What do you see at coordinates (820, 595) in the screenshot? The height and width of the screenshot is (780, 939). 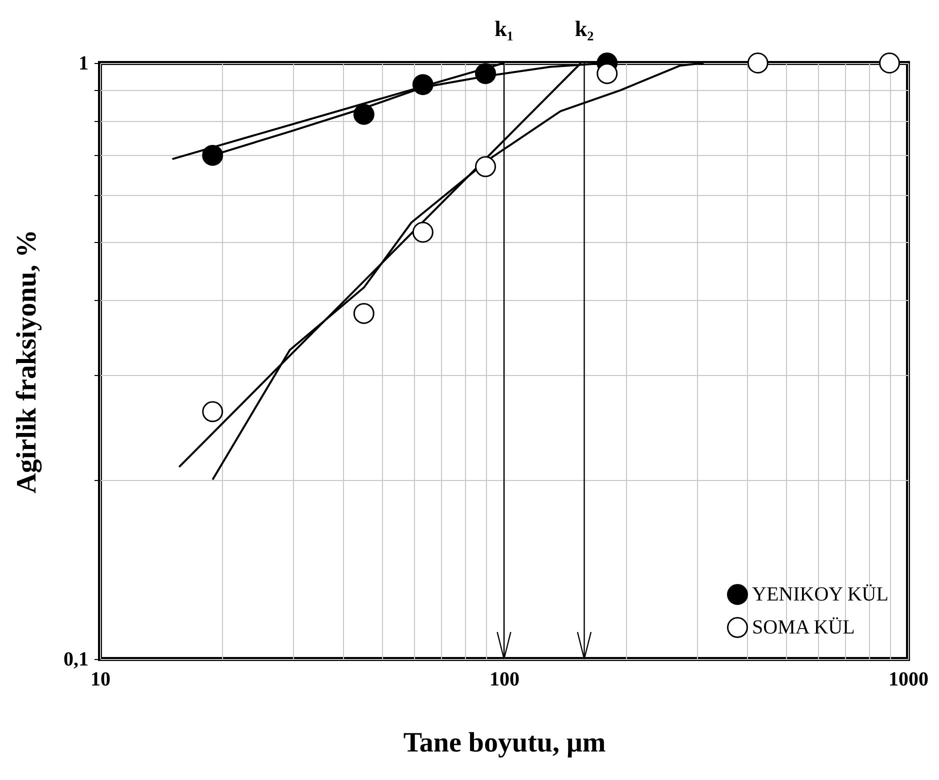 I see `legend-label: YENIKOY KÜL` at bounding box center [820, 595].